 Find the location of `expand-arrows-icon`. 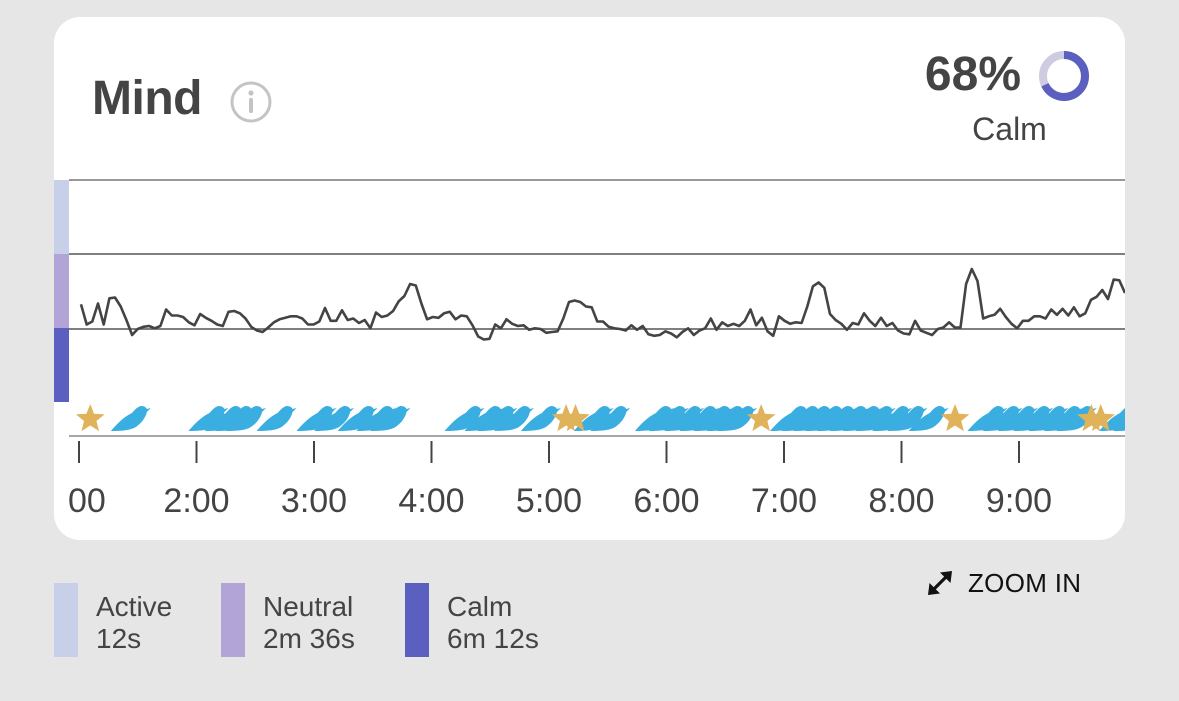

expand-arrows-icon is located at coordinates (940, 583).